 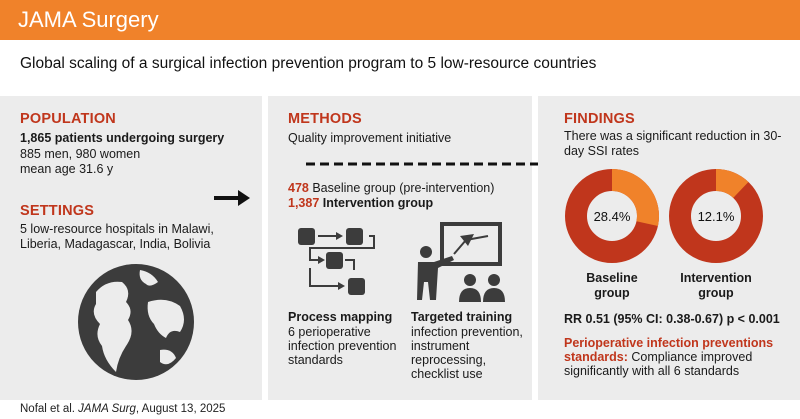 I want to click on standards-title-line2: standards:, so click(x=596, y=357).